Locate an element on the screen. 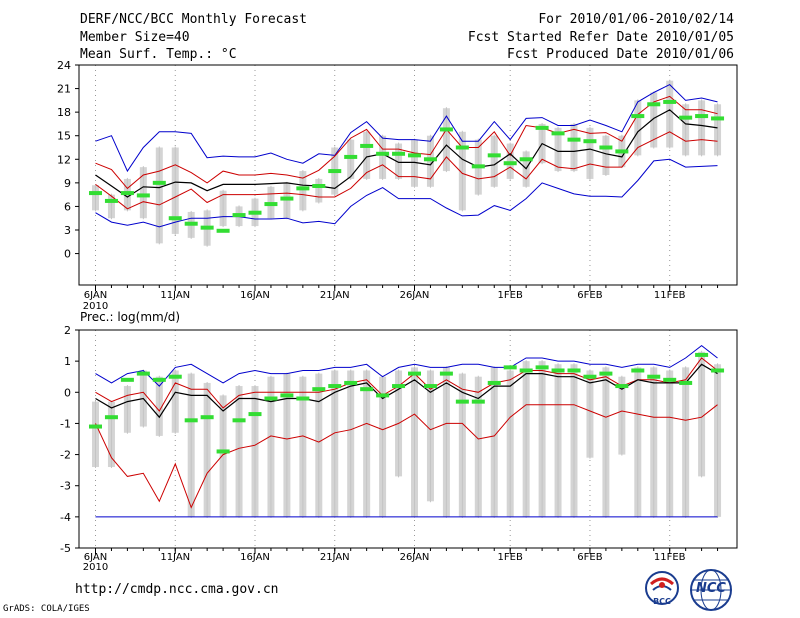 Image resolution: width=800 pixels, height=618 pixels. y-tick-label: -5 is located at coordinates (65, 548).